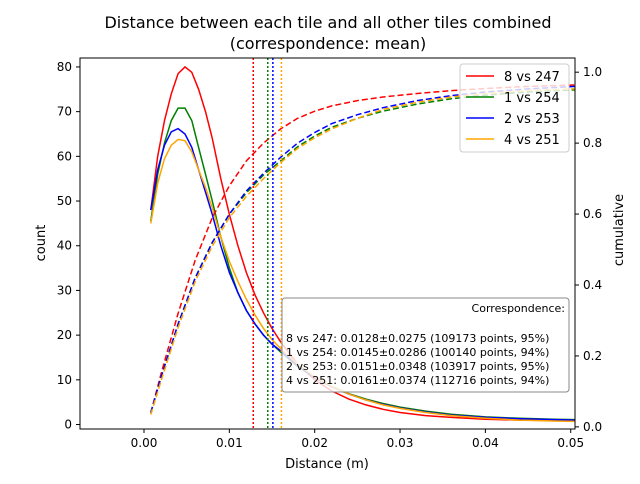 The width and height of the screenshot is (640, 484). Describe the element at coordinates (518, 308) in the screenshot. I see `annotation-title: Correspondence:` at that location.